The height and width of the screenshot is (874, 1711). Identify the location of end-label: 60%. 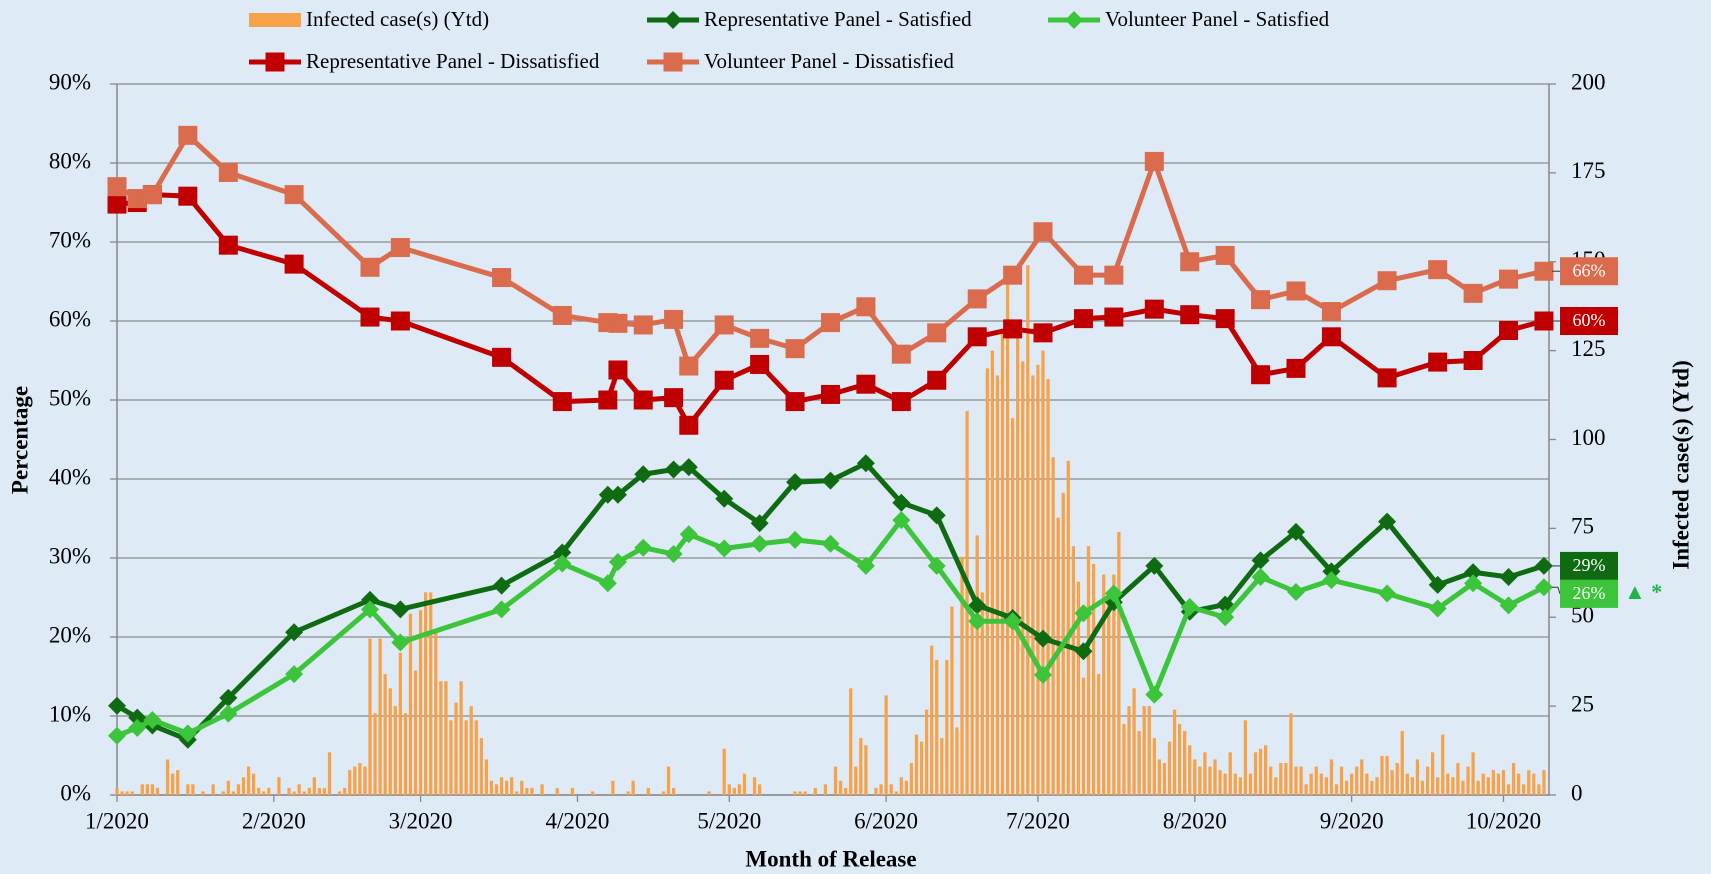
(1589, 320).